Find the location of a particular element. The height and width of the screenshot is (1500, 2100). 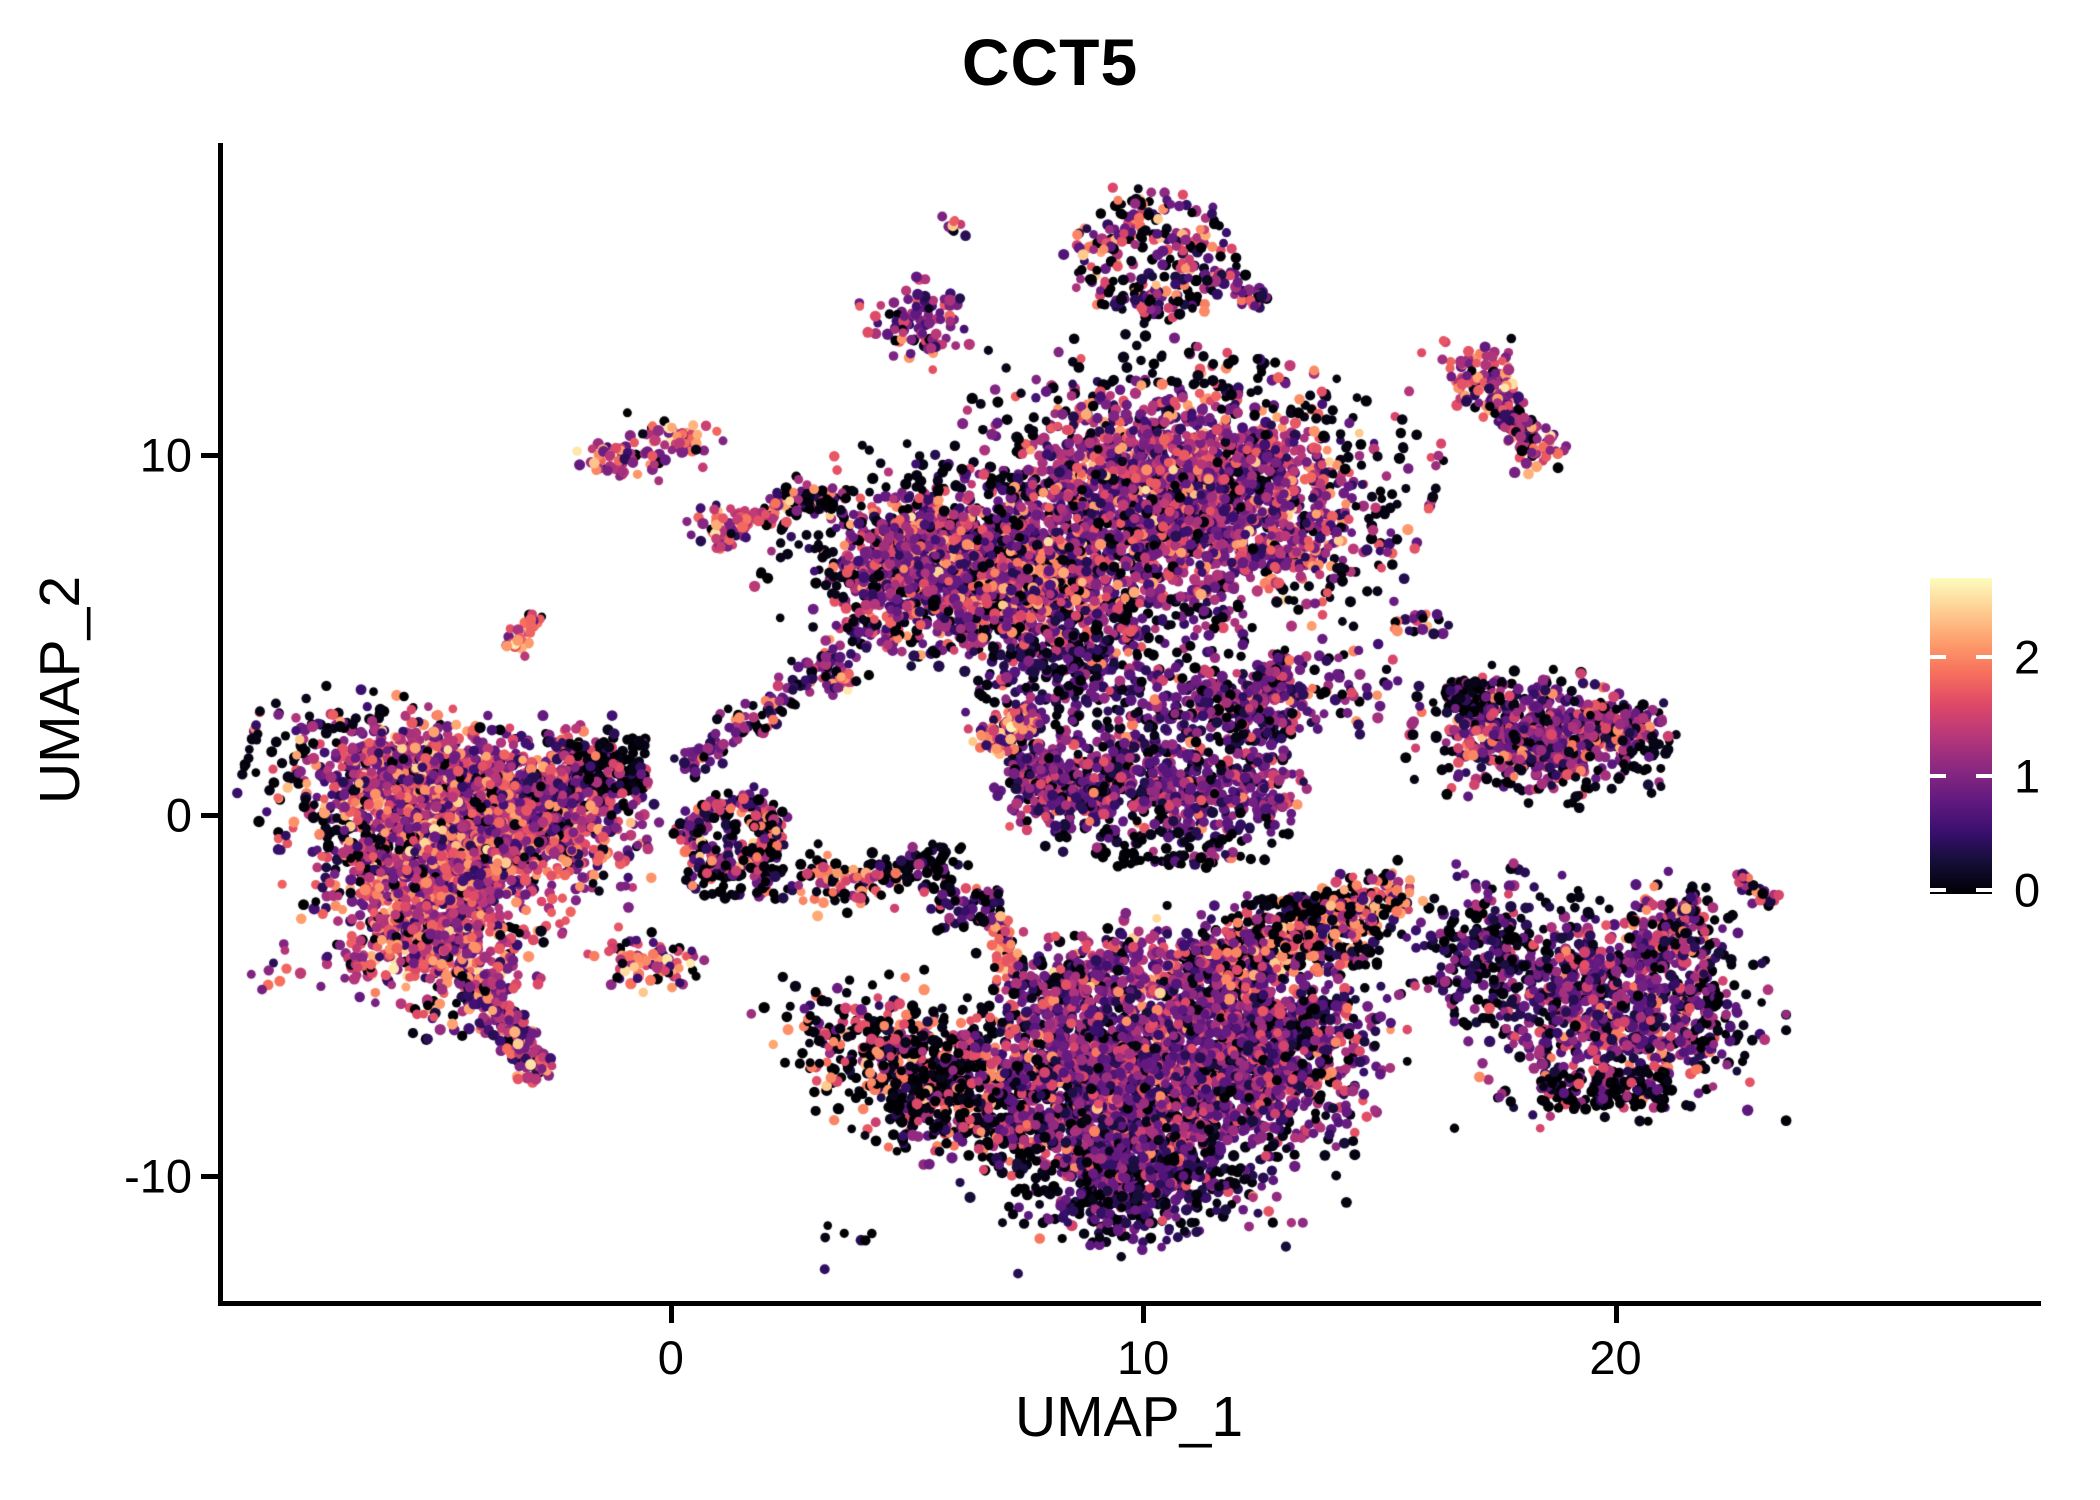

colorbar-tick-label: 1 is located at coordinates (2027, 776).